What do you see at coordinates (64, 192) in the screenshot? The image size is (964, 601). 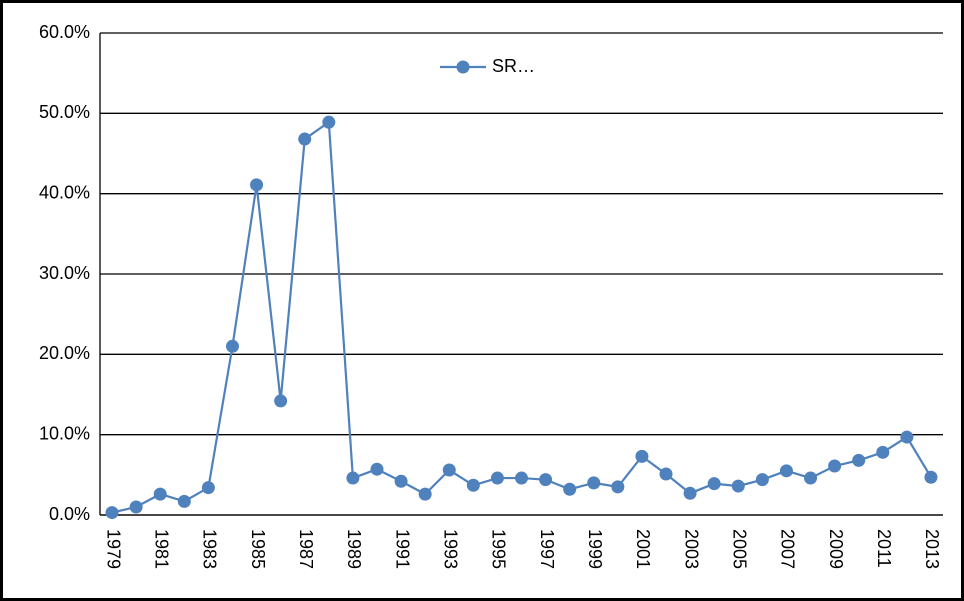 I see `y-tick-label: 40.0%` at bounding box center [64, 192].